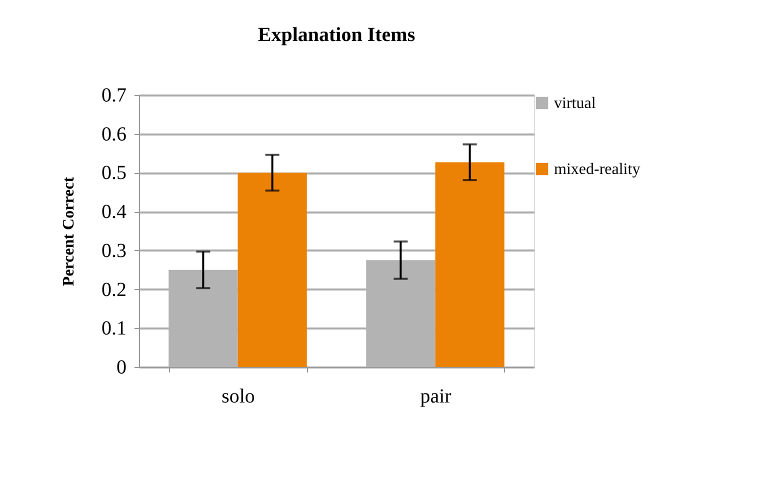 The height and width of the screenshot is (491, 781). What do you see at coordinates (597, 169) in the screenshot?
I see `legend-label: mixed-reality` at bounding box center [597, 169].